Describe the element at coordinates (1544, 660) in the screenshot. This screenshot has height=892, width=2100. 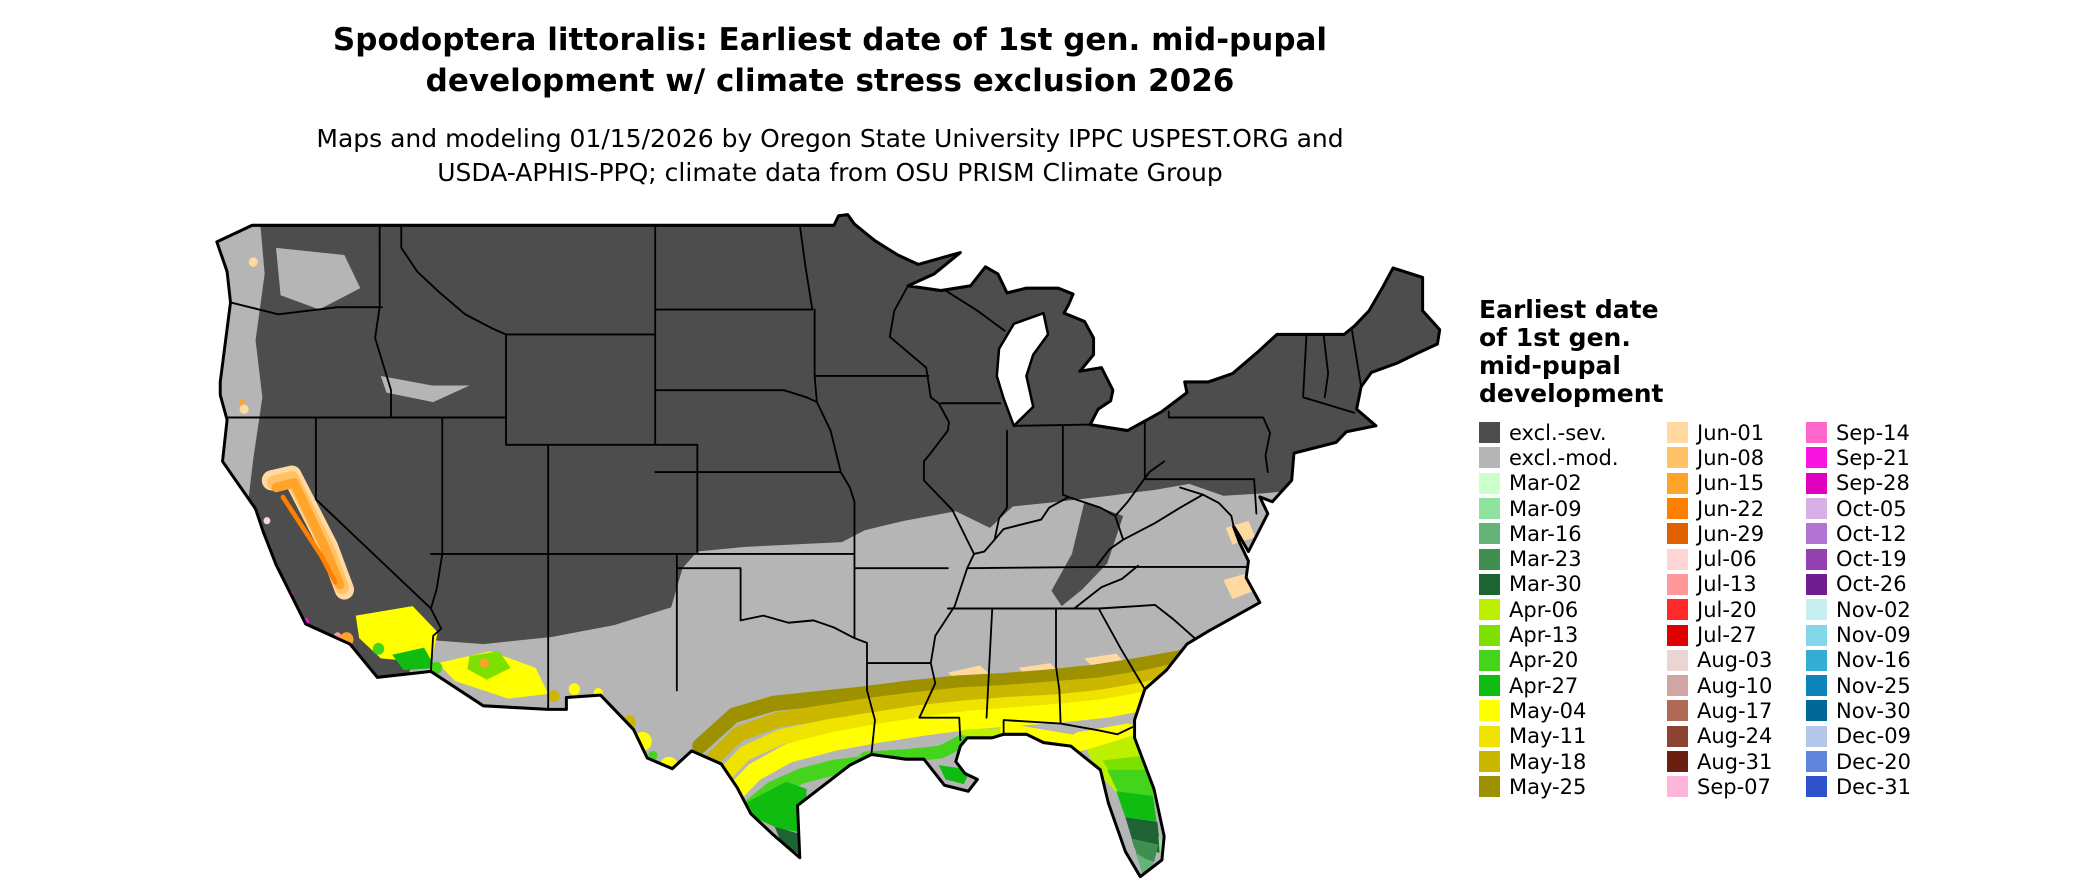
I see `legend-label: Apr-20` at that location.